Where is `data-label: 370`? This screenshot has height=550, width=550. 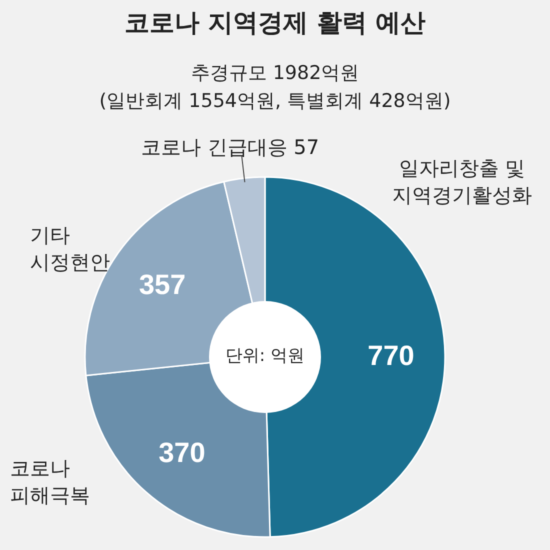
data-label: 370 is located at coordinates (182, 452).